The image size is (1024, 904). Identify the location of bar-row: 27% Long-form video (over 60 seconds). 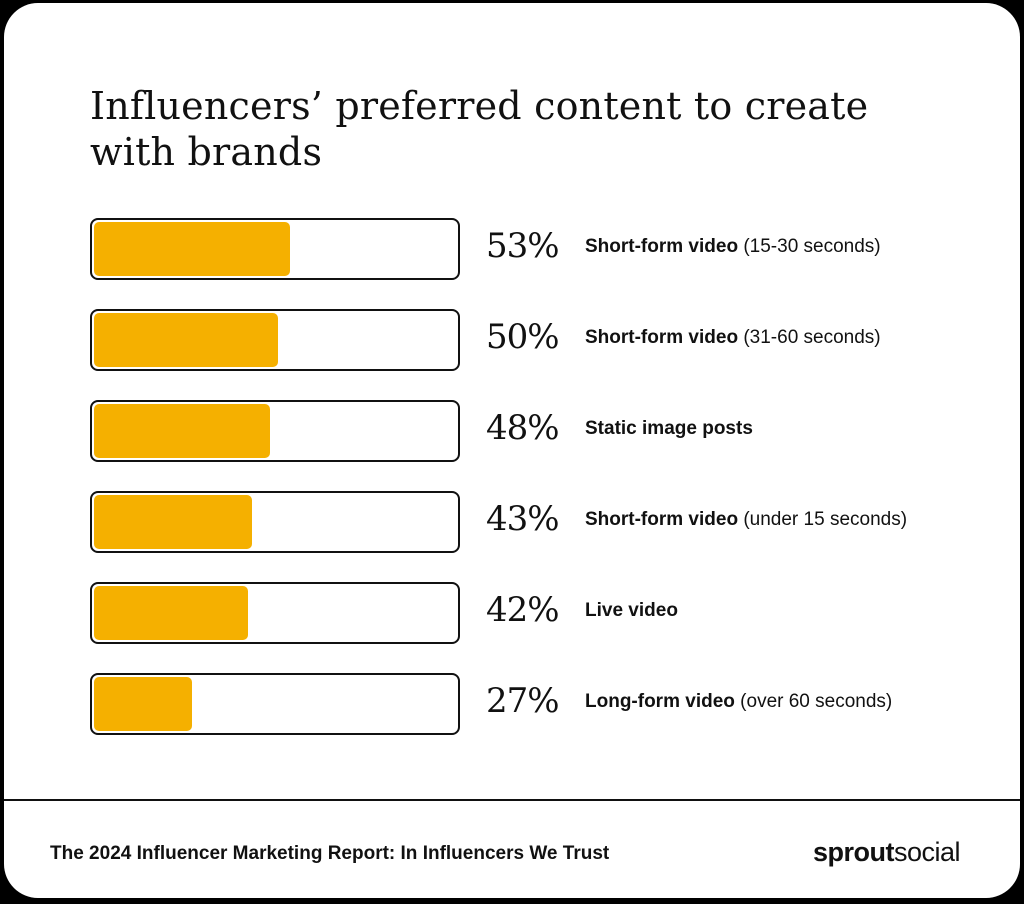
(540, 706).